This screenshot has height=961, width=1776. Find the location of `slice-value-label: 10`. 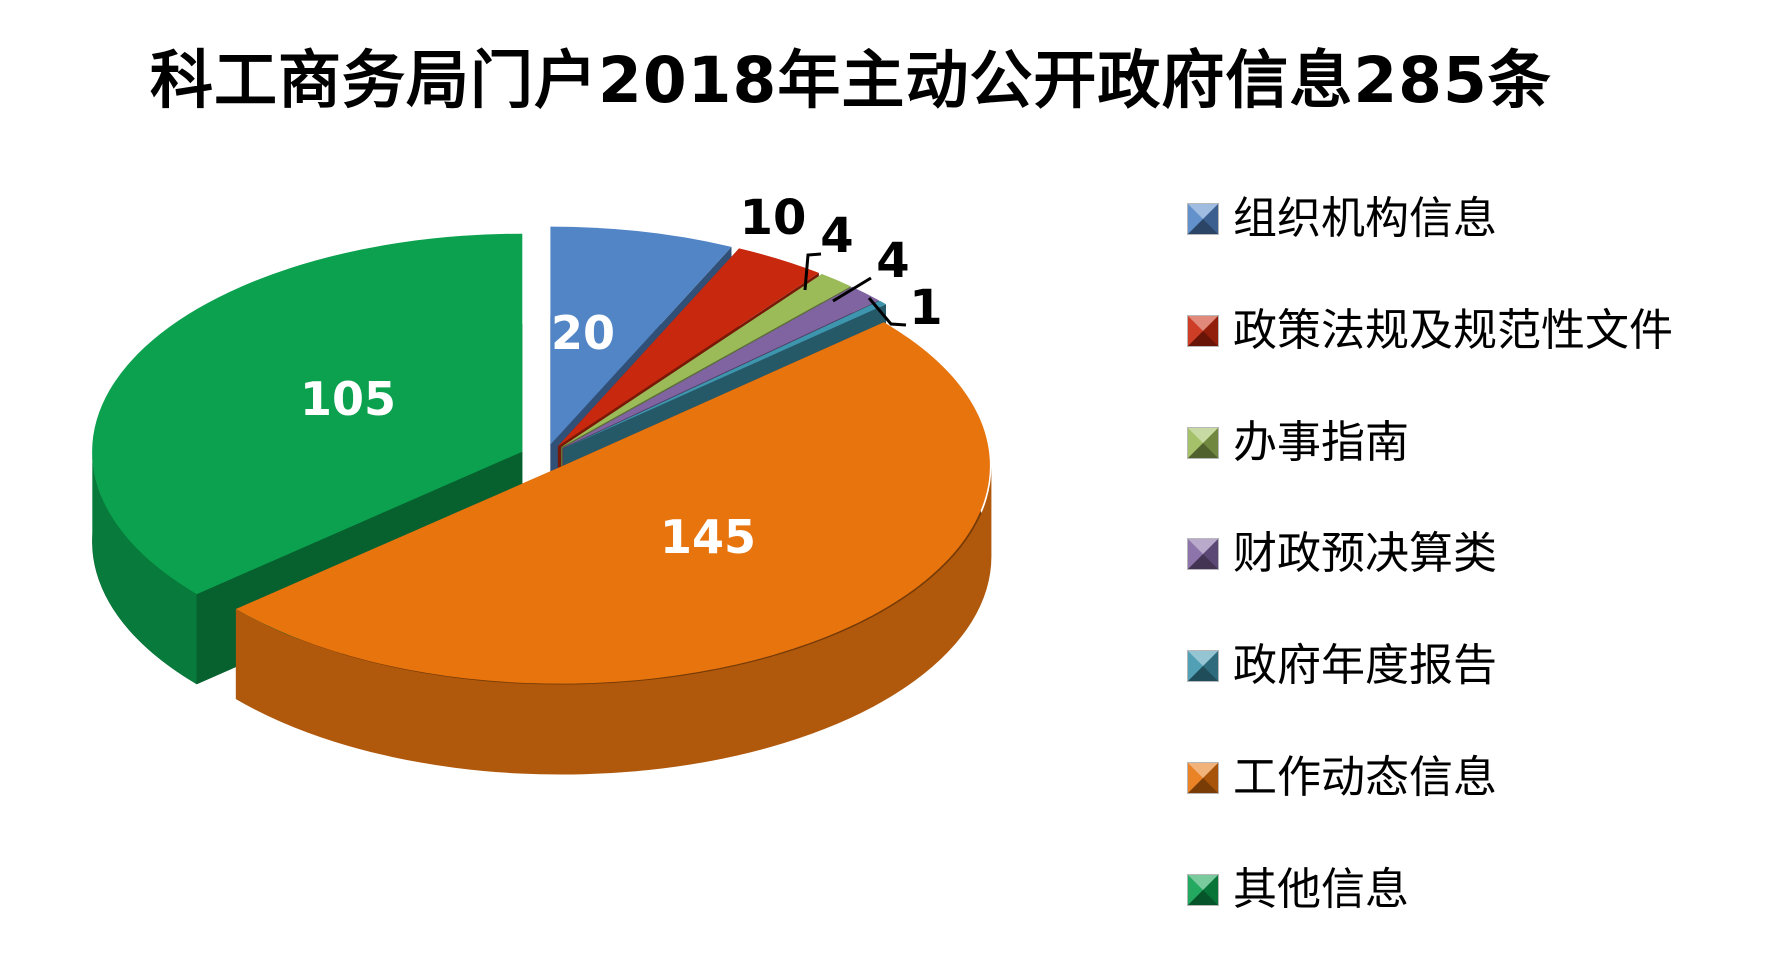

slice-value-label: 10 is located at coordinates (773, 218).